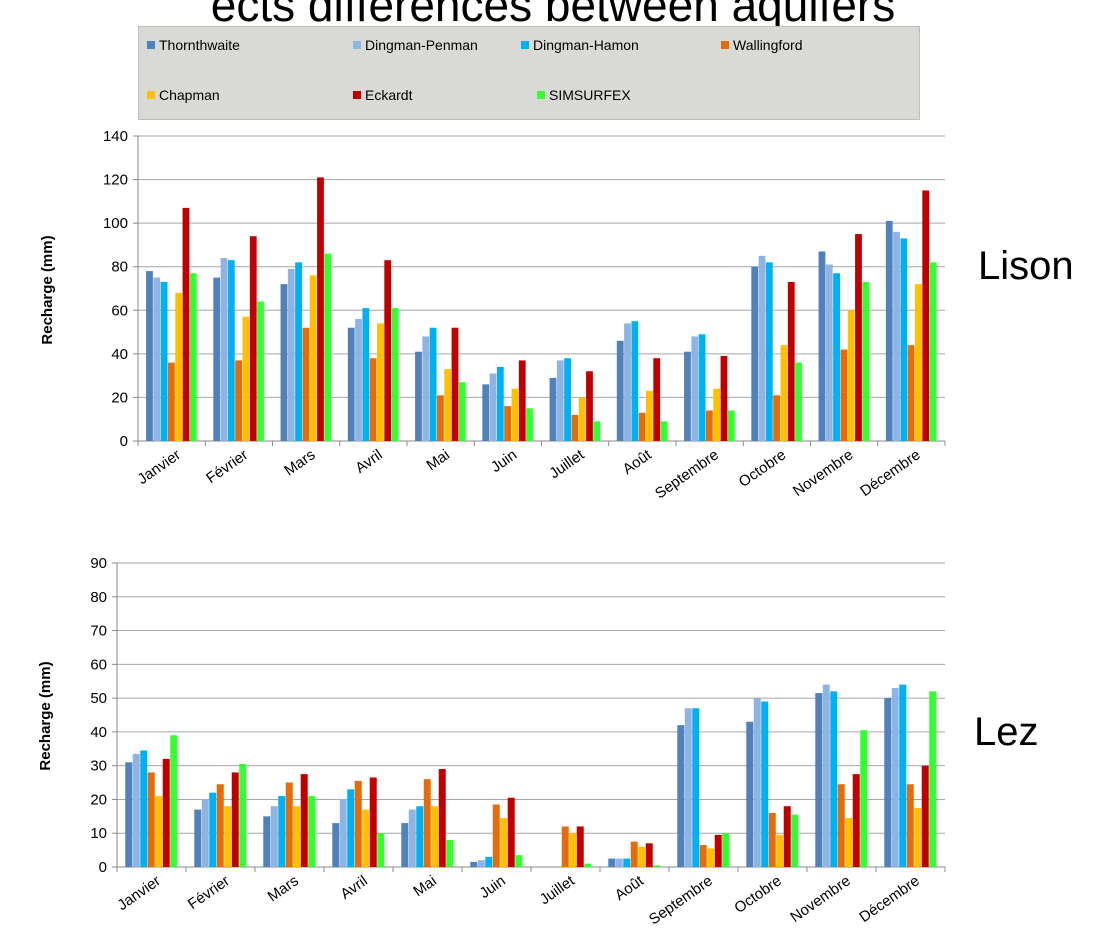 Image resolution: width=1106 pixels, height=946 pixels. Describe the element at coordinates (119, 397) in the screenshot. I see `y-tick-label: 20` at that location.